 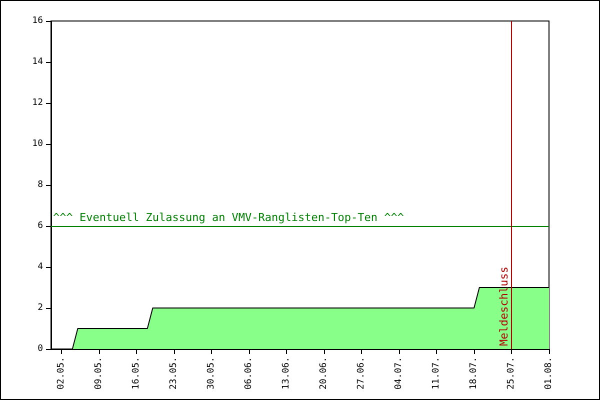 What do you see at coordinates (137, 373) in the screenshot?
I see `x-tick-label: 16.05.` at bounding box center [137, 373].